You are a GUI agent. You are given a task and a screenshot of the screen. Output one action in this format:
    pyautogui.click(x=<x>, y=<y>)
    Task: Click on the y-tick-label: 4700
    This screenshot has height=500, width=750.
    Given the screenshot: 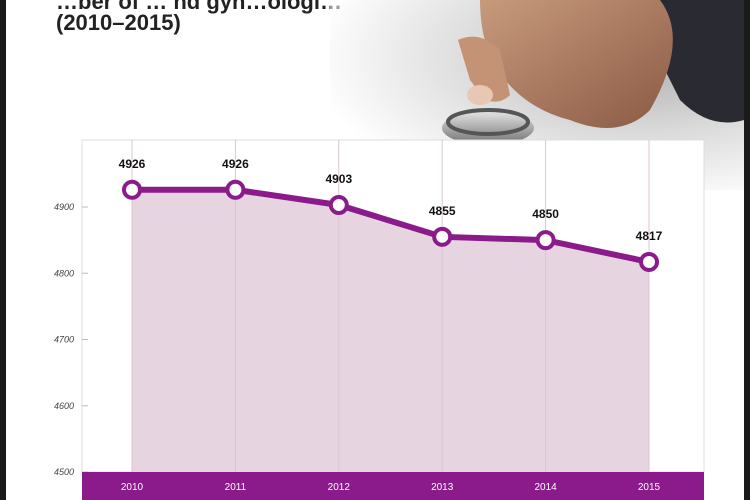 What is the action you would take?
    pyautogui.click(x=64, y=340)
    